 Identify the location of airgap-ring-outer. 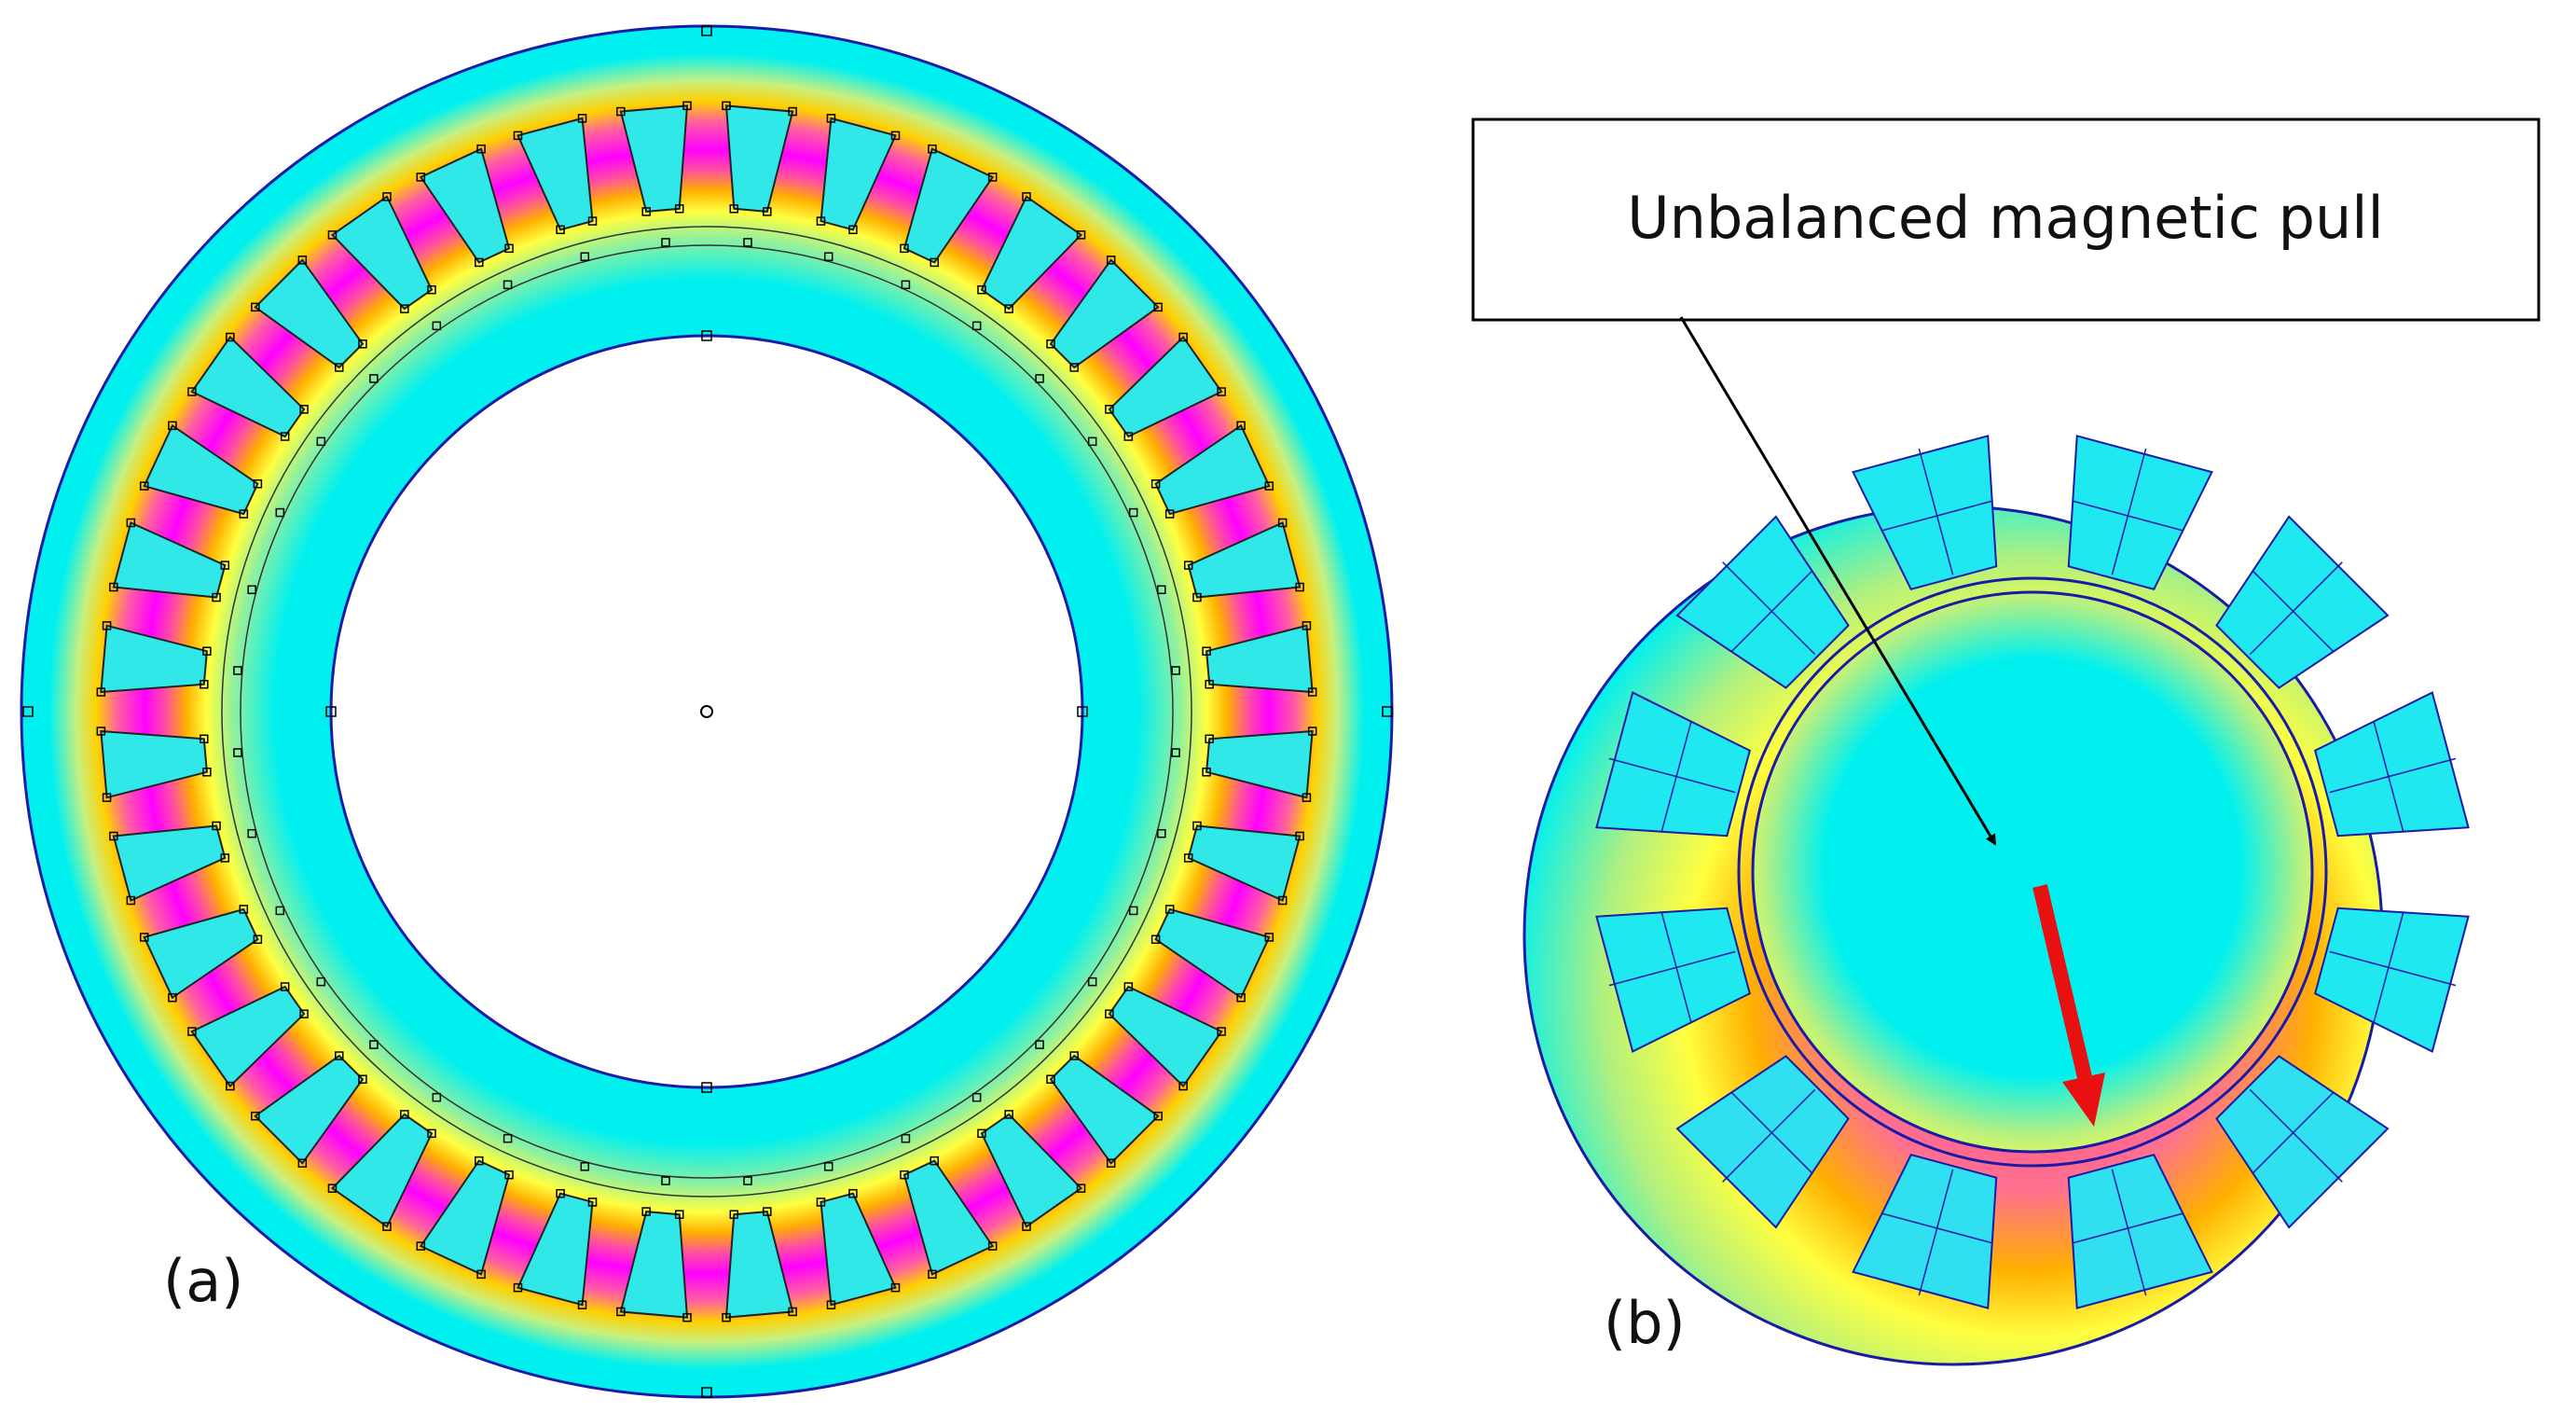
(2032, 872).